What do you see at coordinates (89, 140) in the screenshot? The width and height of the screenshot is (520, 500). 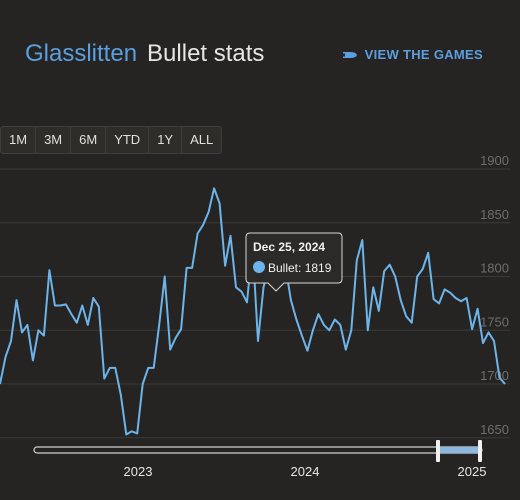 I see `range-6m-button: 6M` at bounding box center [89, 140].